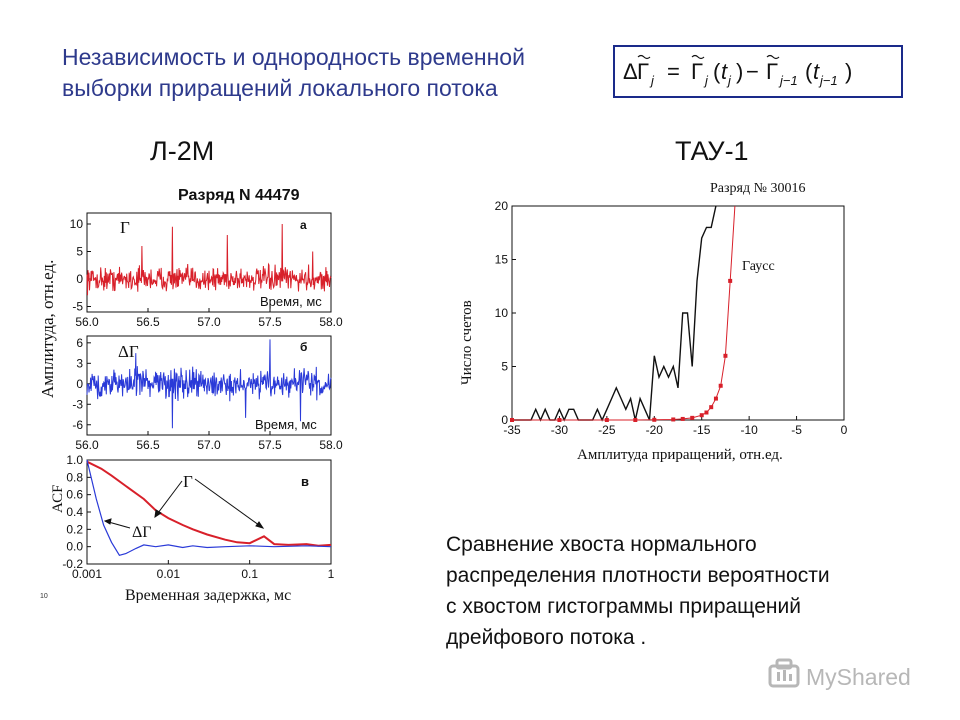 Image resolution: width=960 pixels, height=720 pixels. What do you see at coordinates (546, 637) in the screenshot?
I see `caption-line-4: дрейфового потока .` at bounding box center [546, 637].